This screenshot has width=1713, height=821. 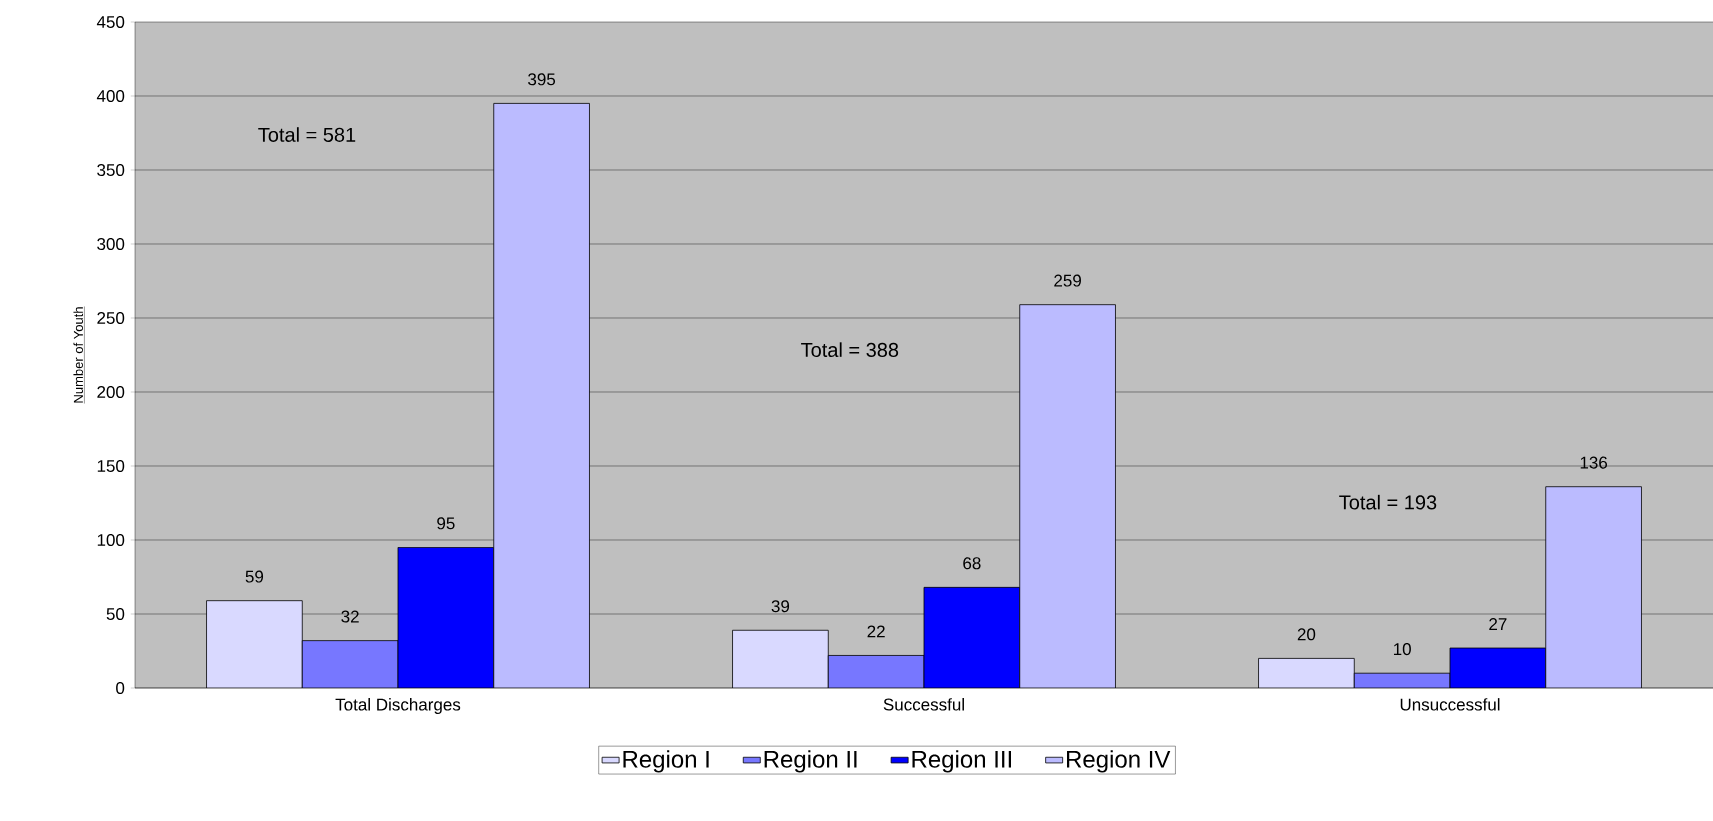 I want to click on legend-label: Region II, so click(x=810, y=761).